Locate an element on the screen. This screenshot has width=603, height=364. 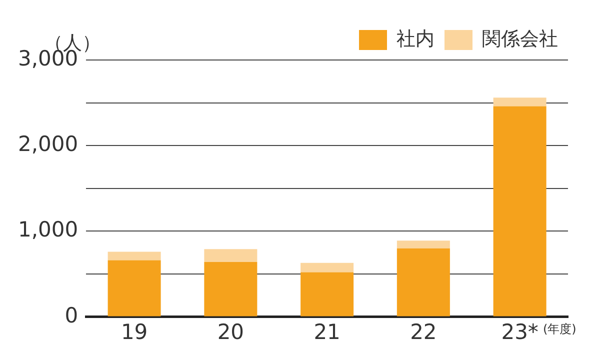
x-tick-label: 20 is located at coordinates (230, 332).